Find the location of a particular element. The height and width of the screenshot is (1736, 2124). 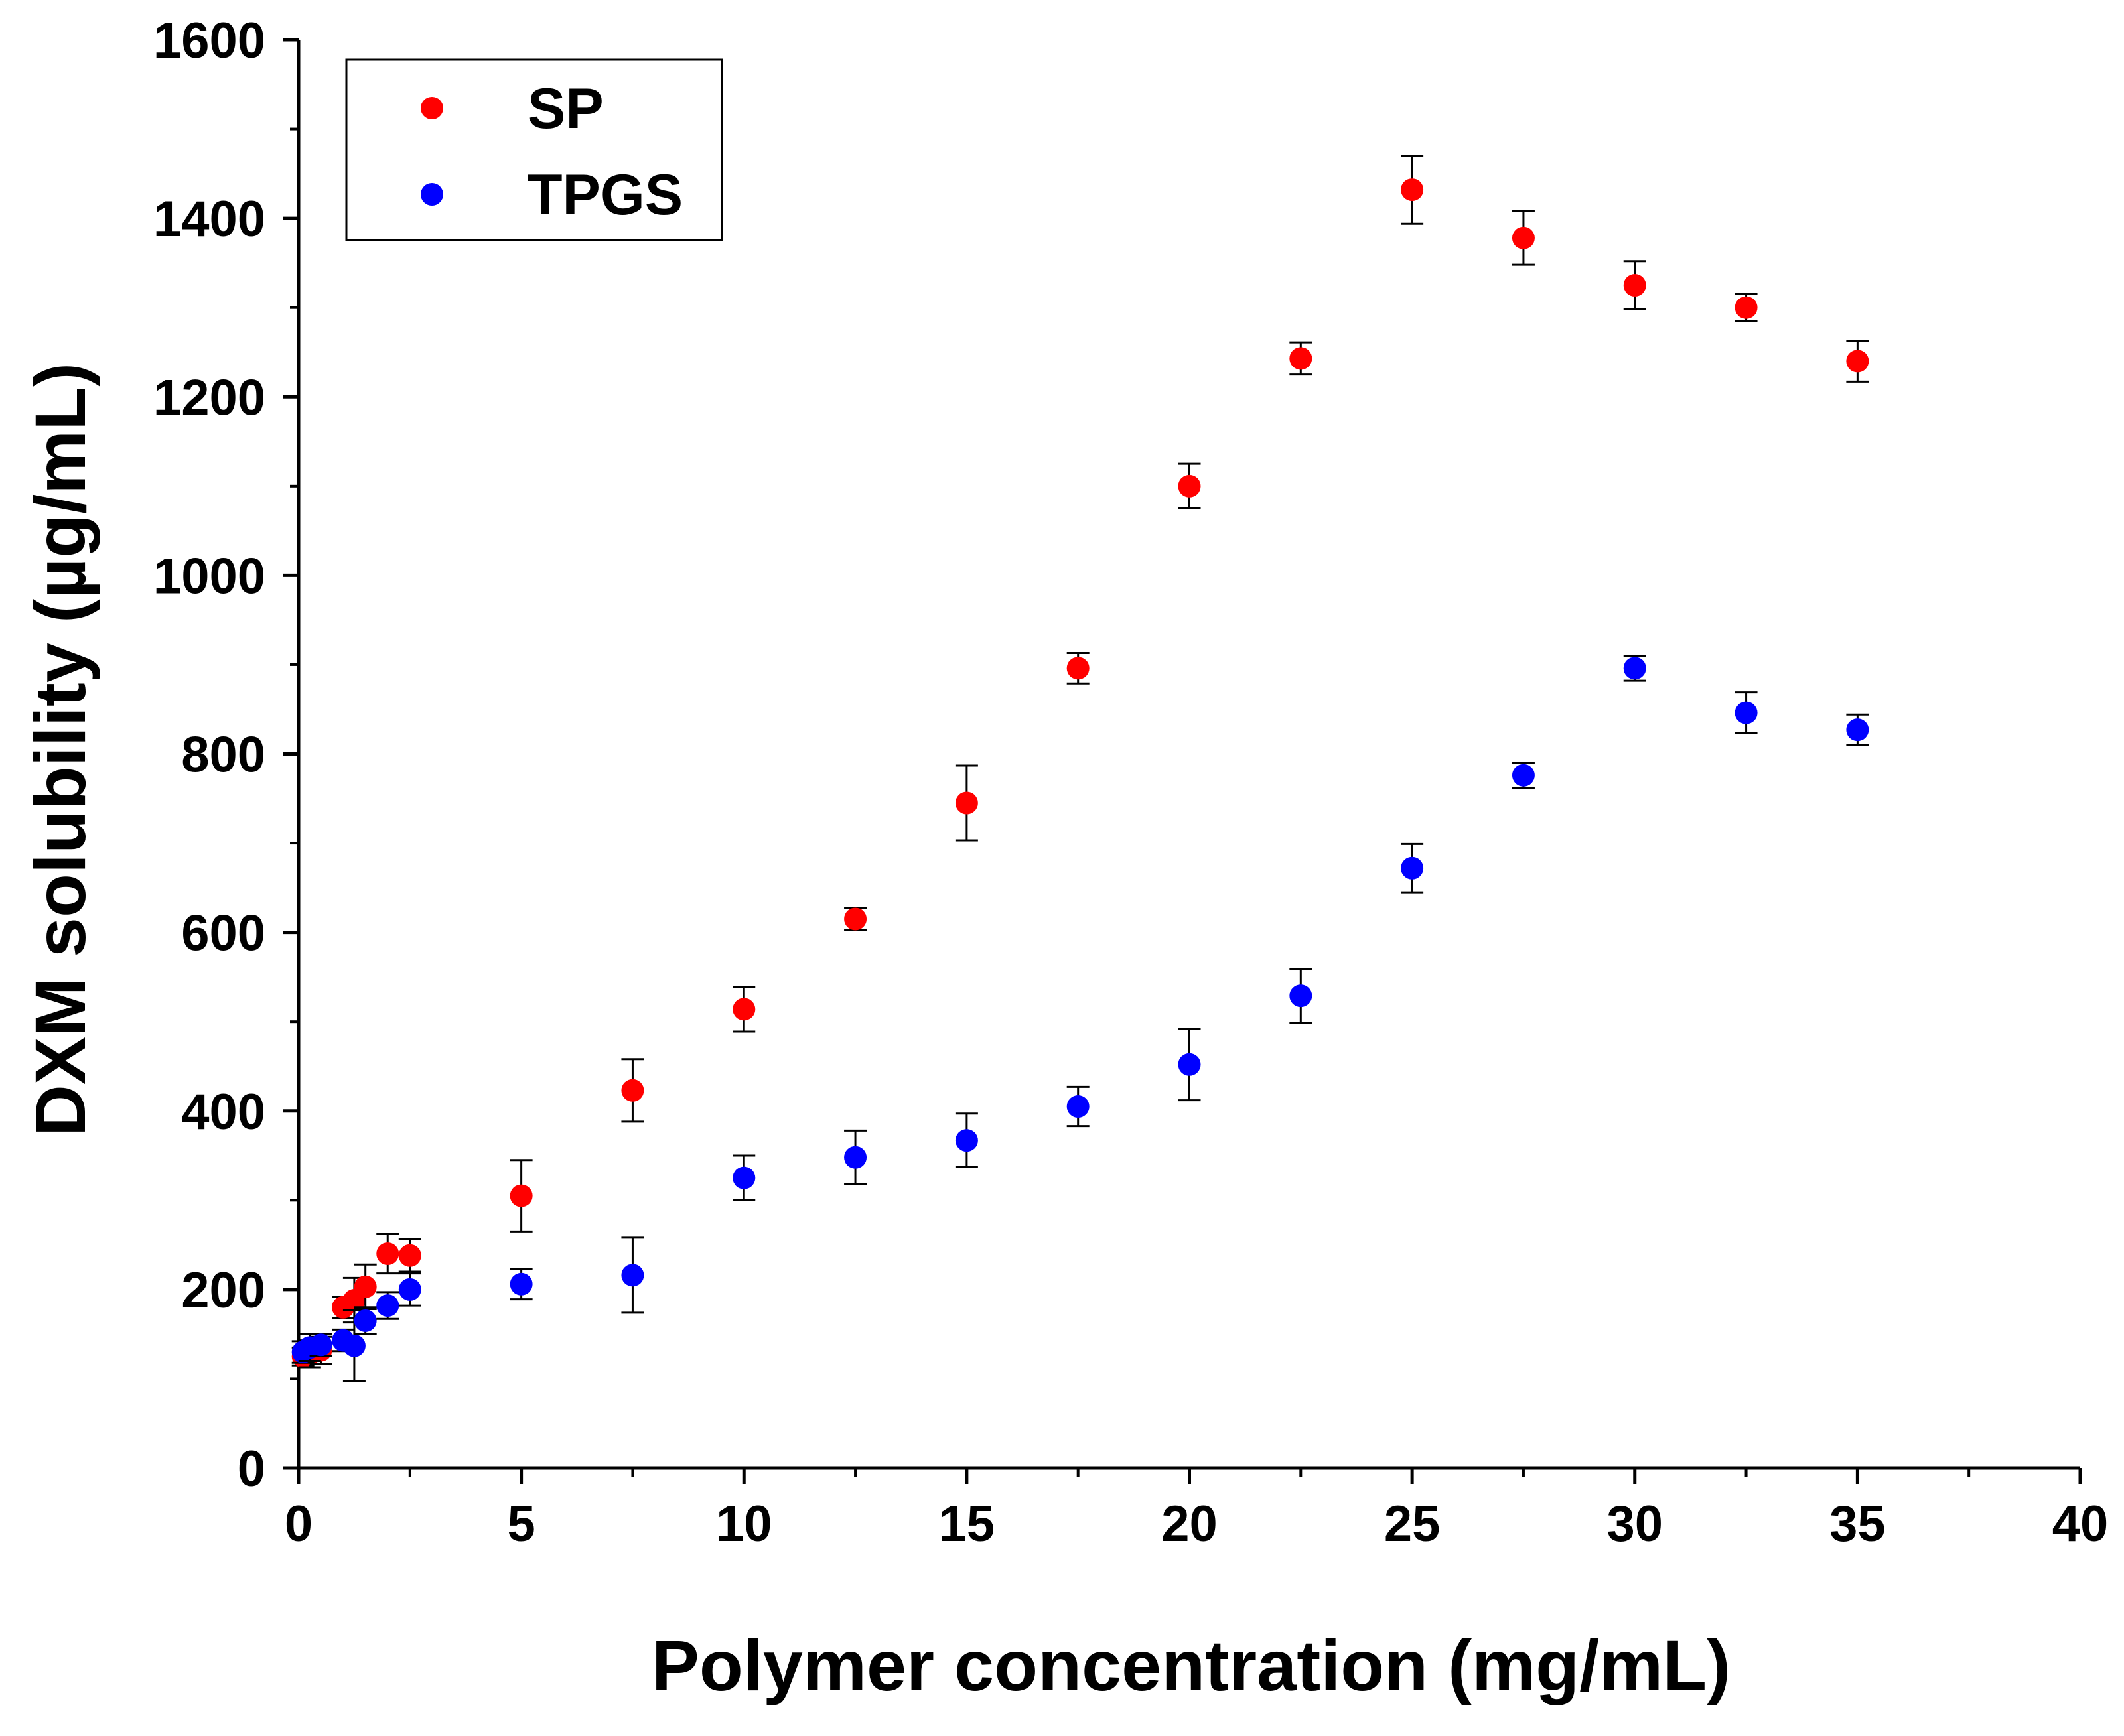

x-tick-label: 35 is located at coordinates (1858, 1524).